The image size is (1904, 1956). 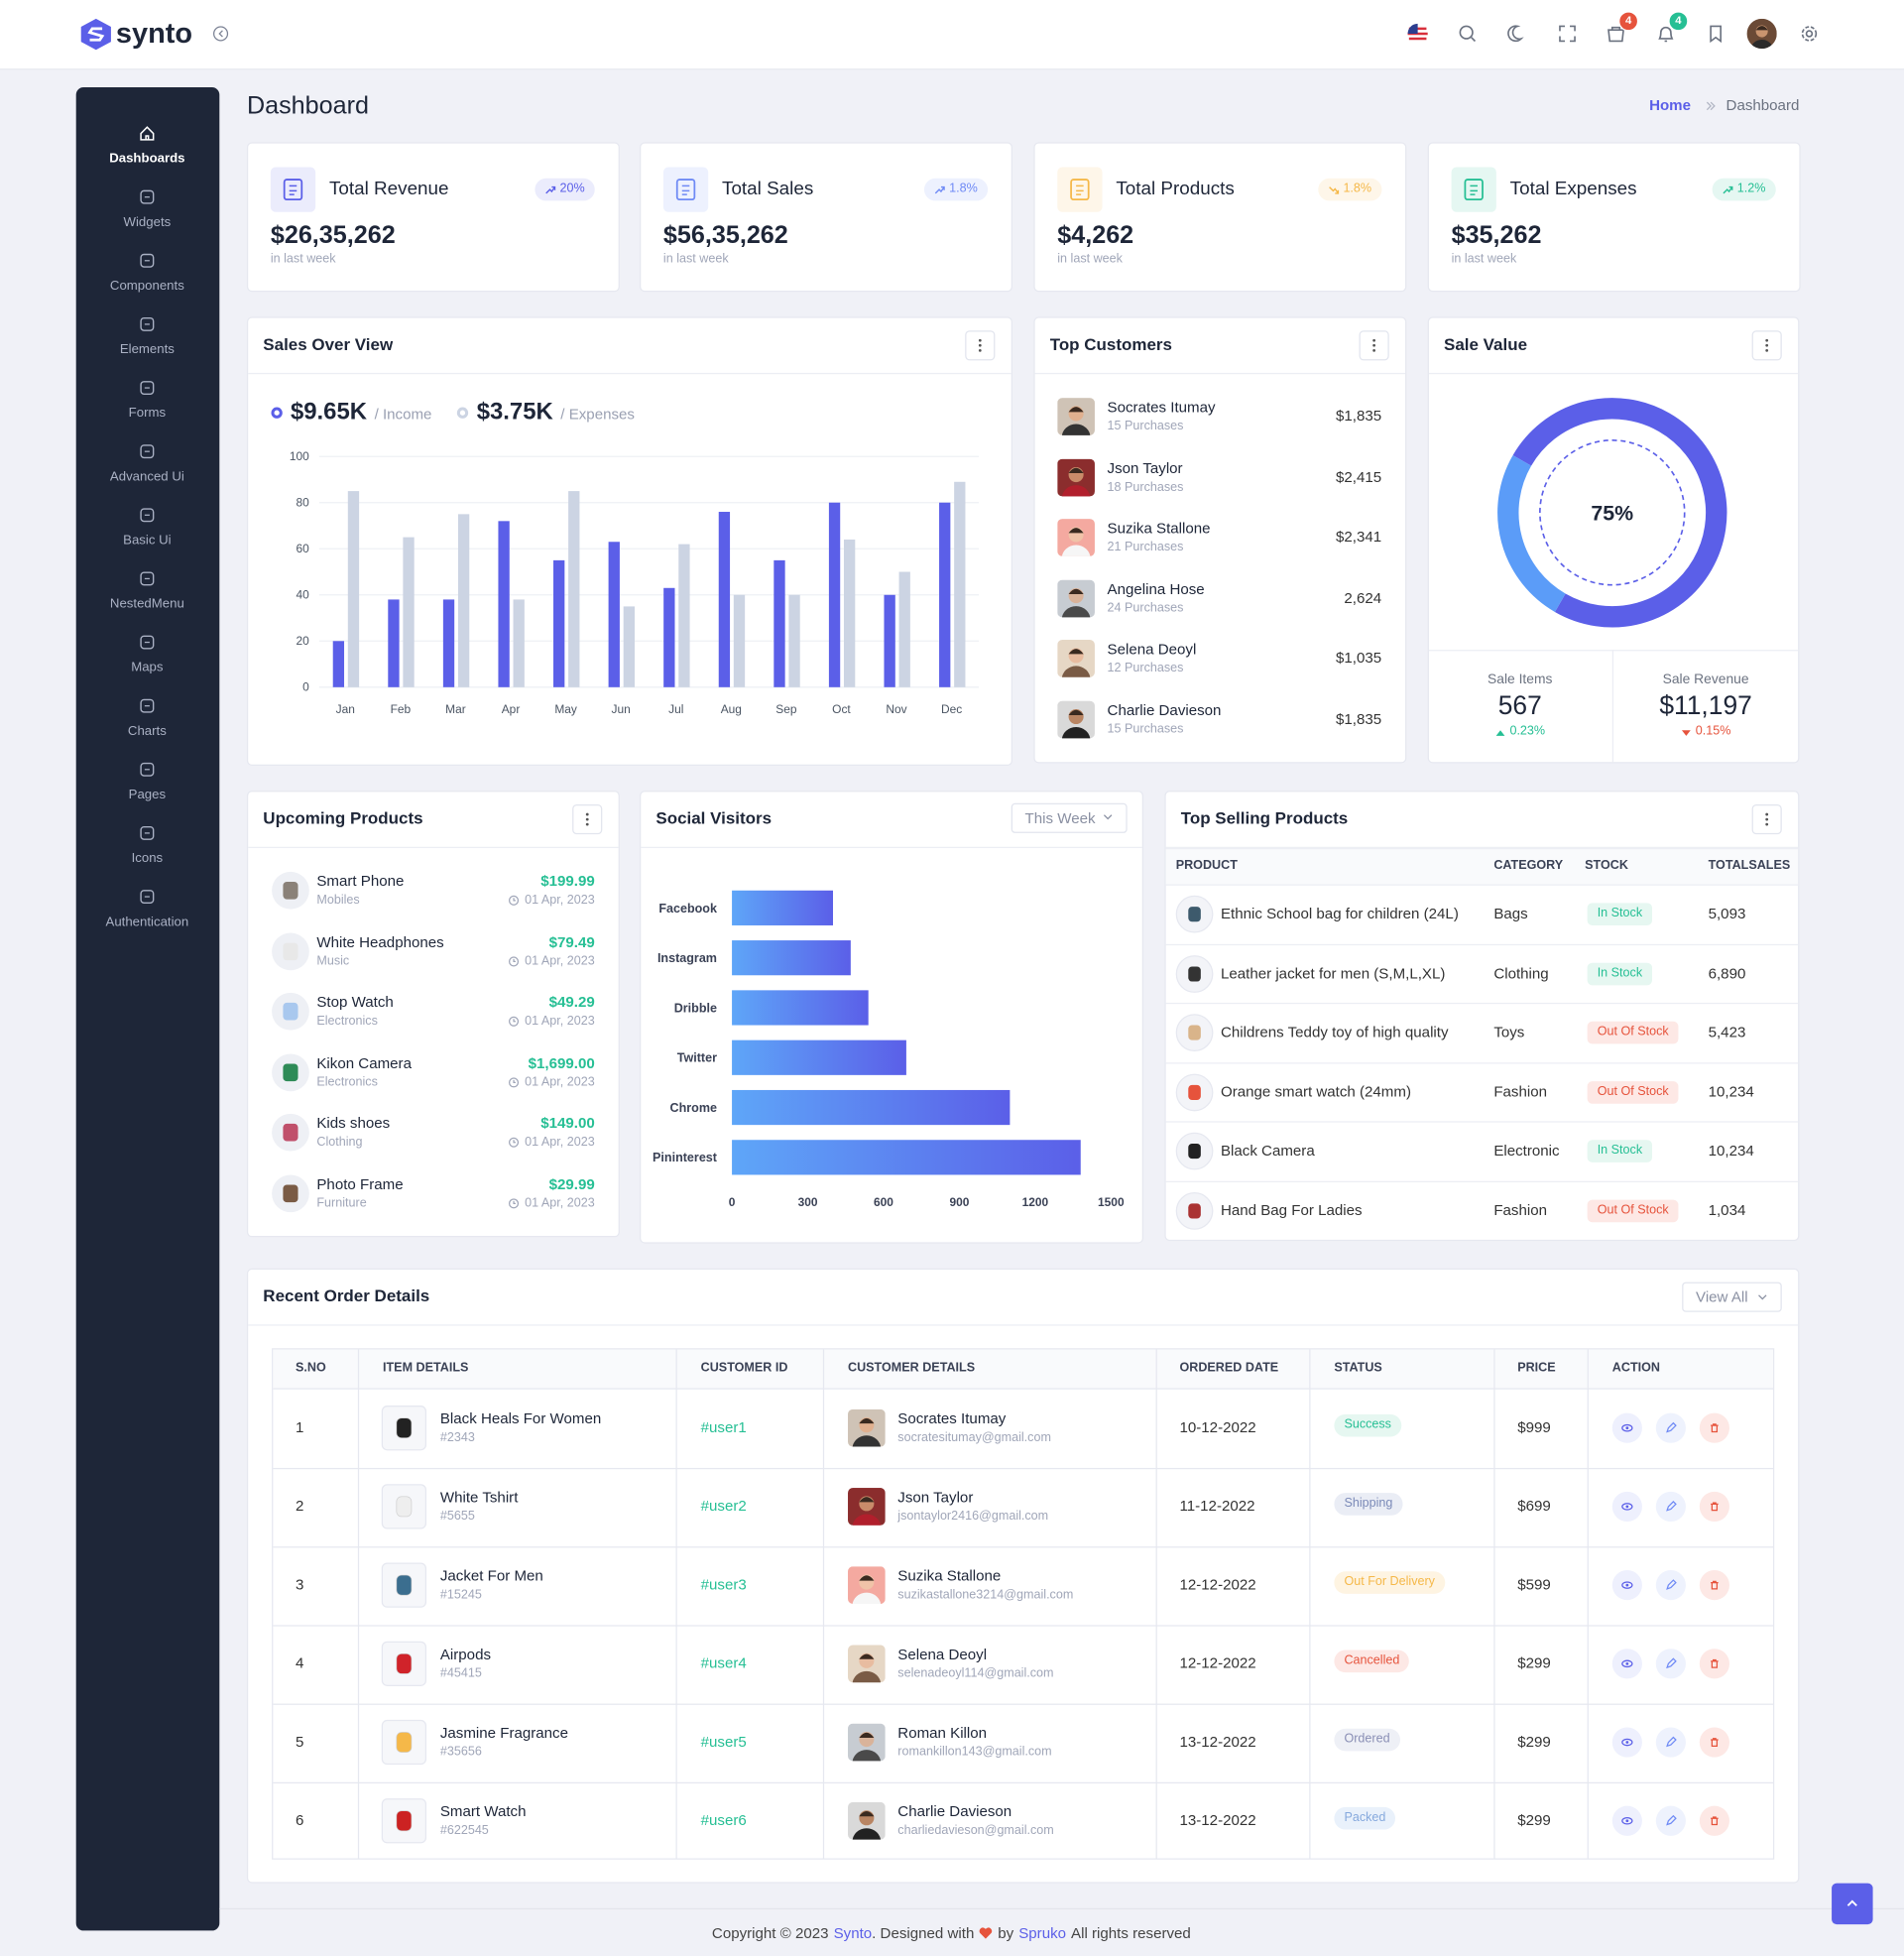 I want to click on sidebar-item: Icons, so click(x=147, y=858).